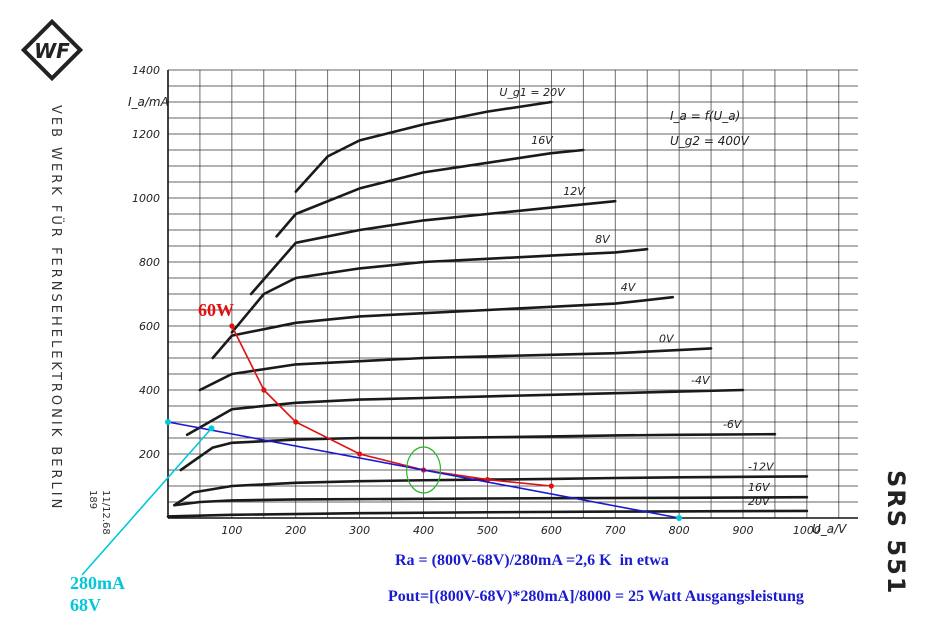 The image size is (949, 637). I want to click on operating-point-label: 280mA 68V, so click(97, 594).